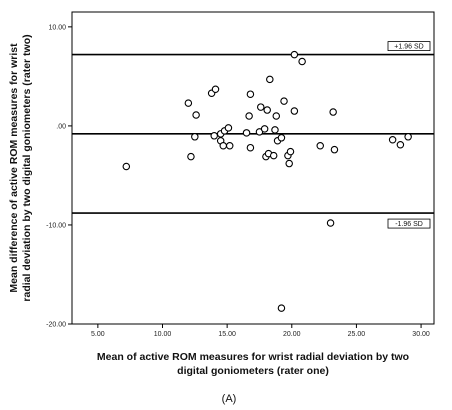  I want to click on y-tick-label: -20.00, so click(56, 325).